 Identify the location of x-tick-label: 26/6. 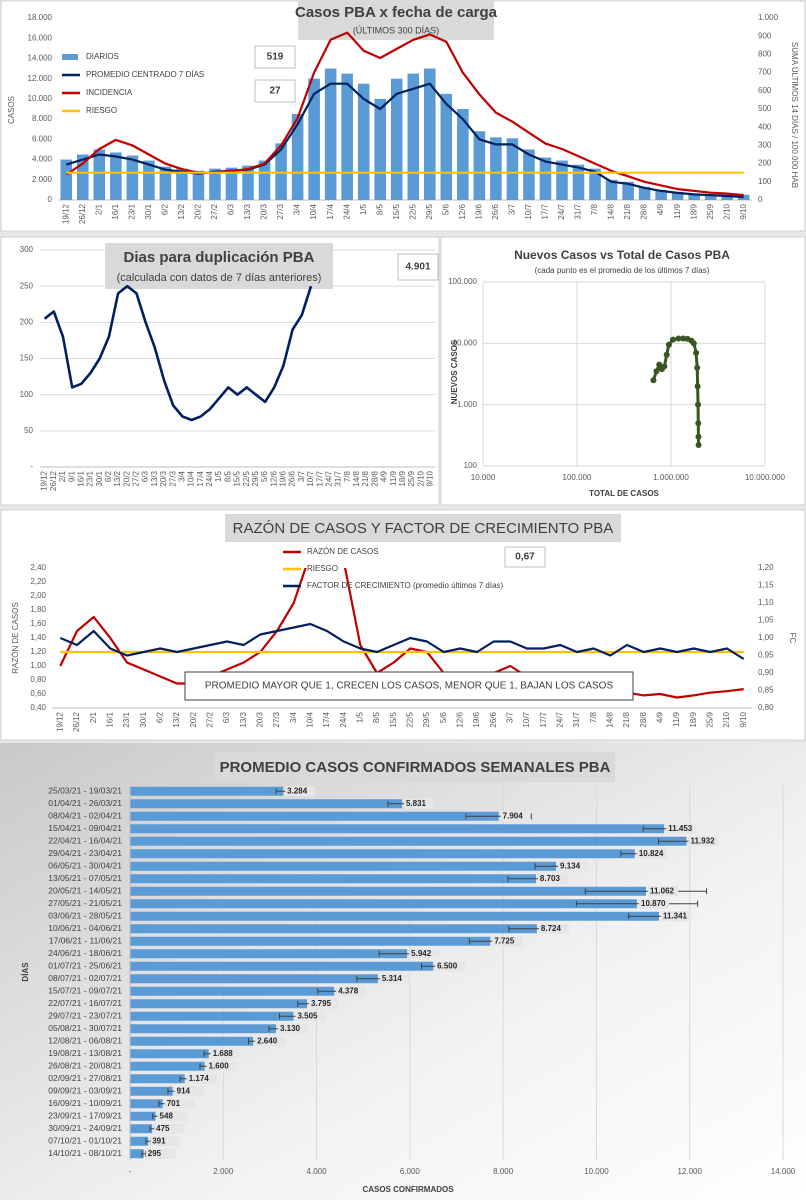
(493, 719).